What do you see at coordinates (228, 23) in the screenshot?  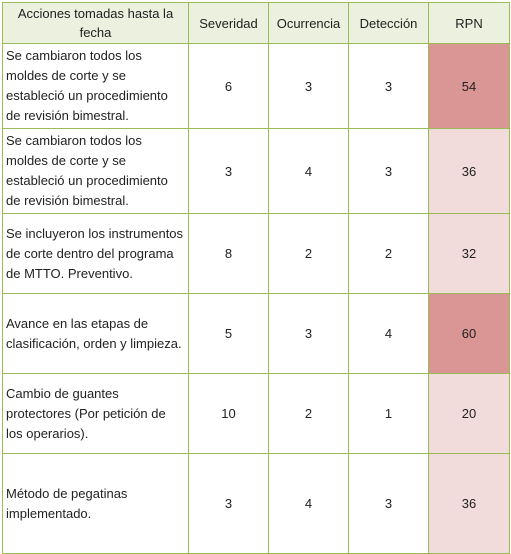 I see `header-severidad: Severidad` at bounding box center [228, 23].